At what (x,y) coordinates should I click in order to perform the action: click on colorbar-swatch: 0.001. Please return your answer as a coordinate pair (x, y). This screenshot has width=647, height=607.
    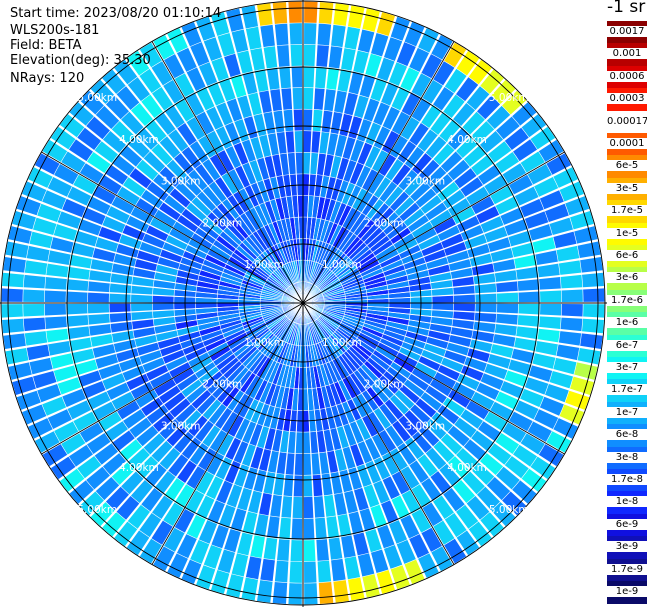
    Looking at the image, I should click on (627, 55).